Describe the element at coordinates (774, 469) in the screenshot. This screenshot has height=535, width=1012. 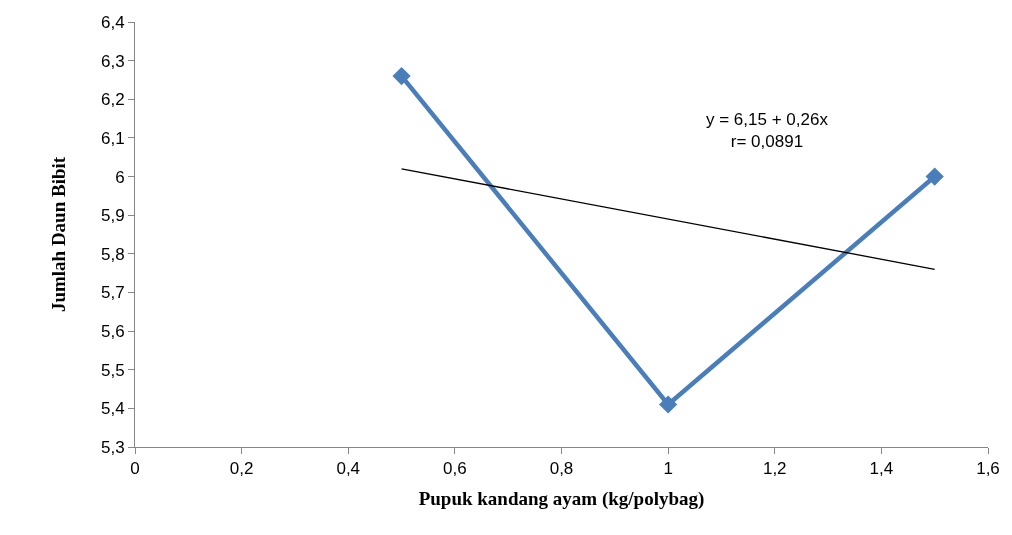
I see `x-tick-label: 1,2` at that location.